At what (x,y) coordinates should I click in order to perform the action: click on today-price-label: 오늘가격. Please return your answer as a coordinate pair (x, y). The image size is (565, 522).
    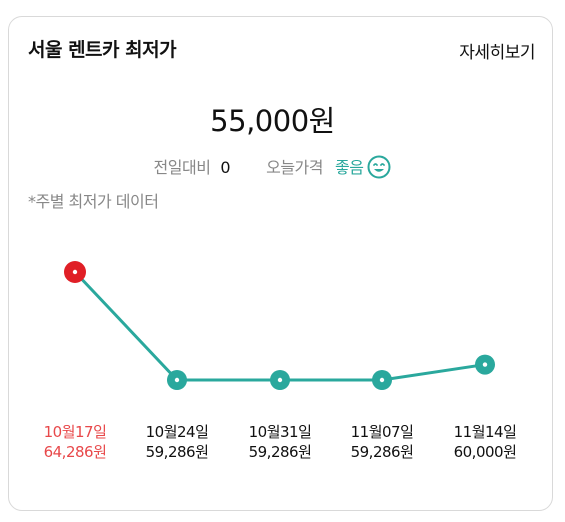
    Looking at the image, I should click on (294, 167).